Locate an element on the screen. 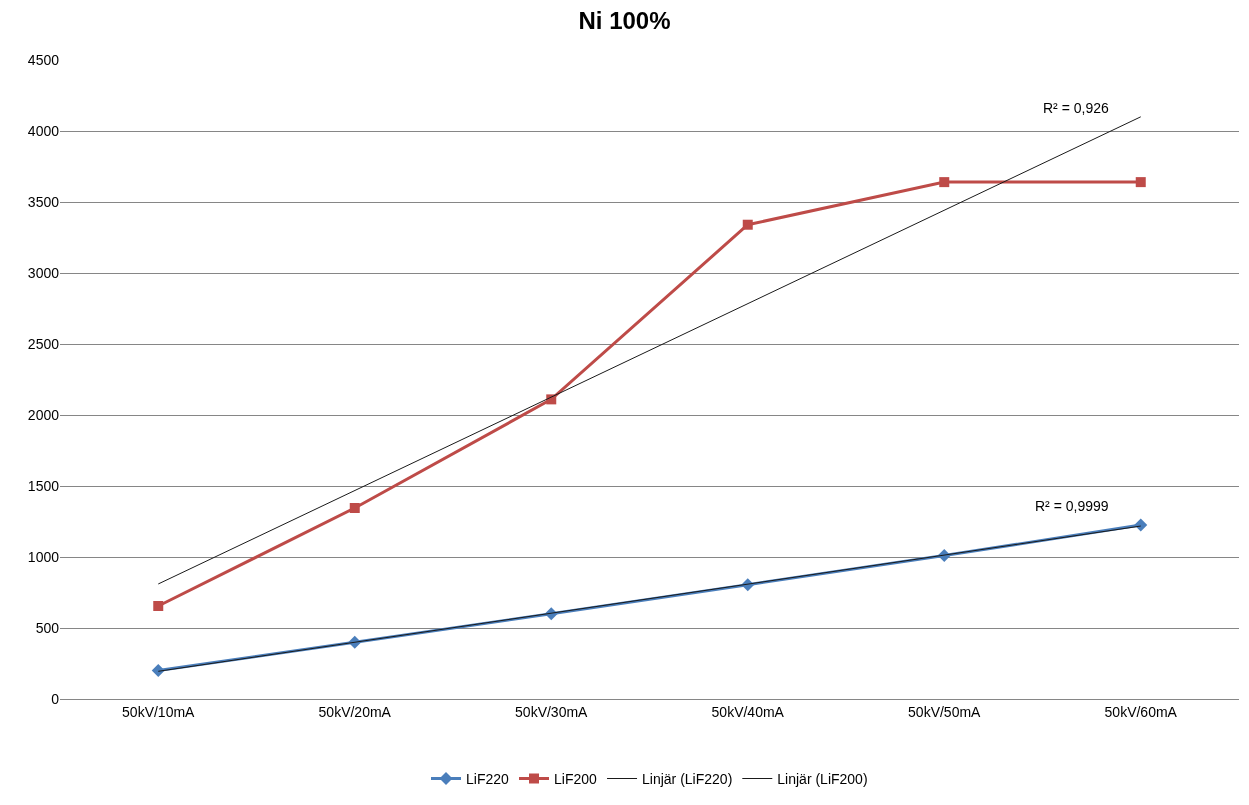 This screenshot has width=1249, height=805. legend-label: LiF220 is located at coordinates (488, 778).